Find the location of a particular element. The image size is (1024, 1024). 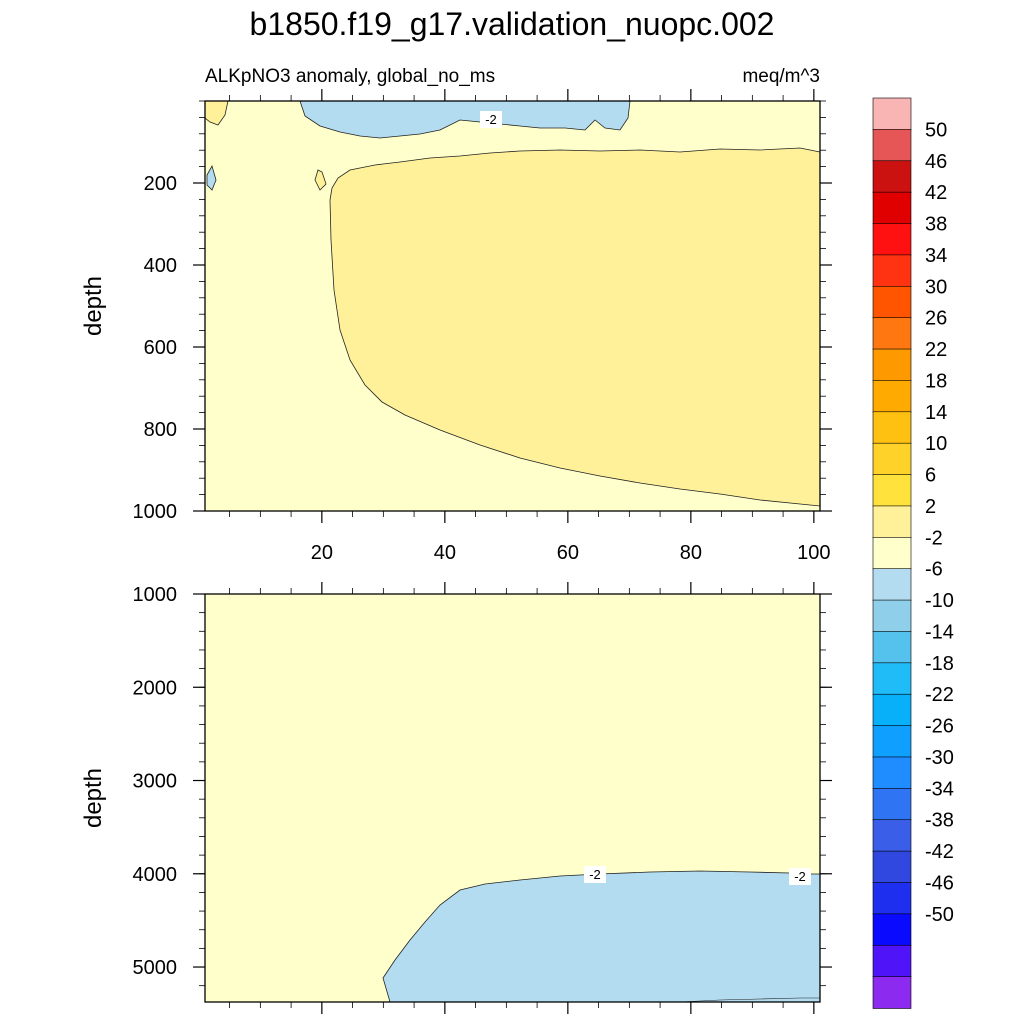

colorbar-label: 14 is located at coordinates (936, 413).